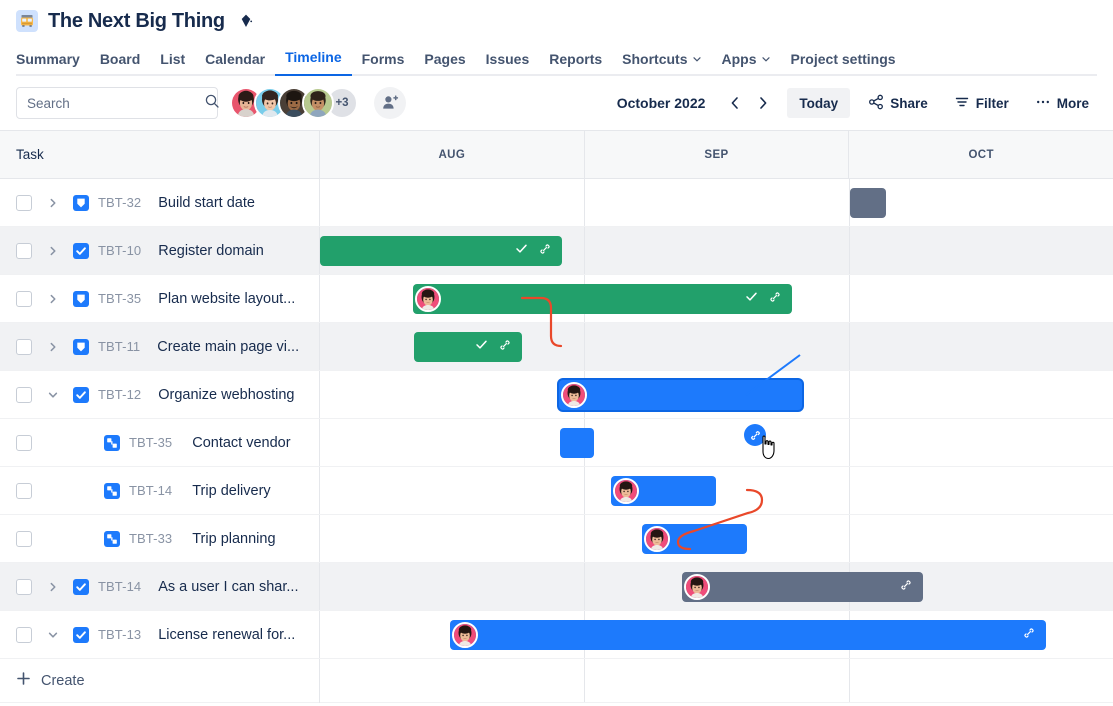 Image resolution: width=1113 pixels, height=706 pixels. What do you see at coordinates (226, 394) in the screenshot?
I see `issue-summary: Organize webhosting` at bounding box center [226, 394].